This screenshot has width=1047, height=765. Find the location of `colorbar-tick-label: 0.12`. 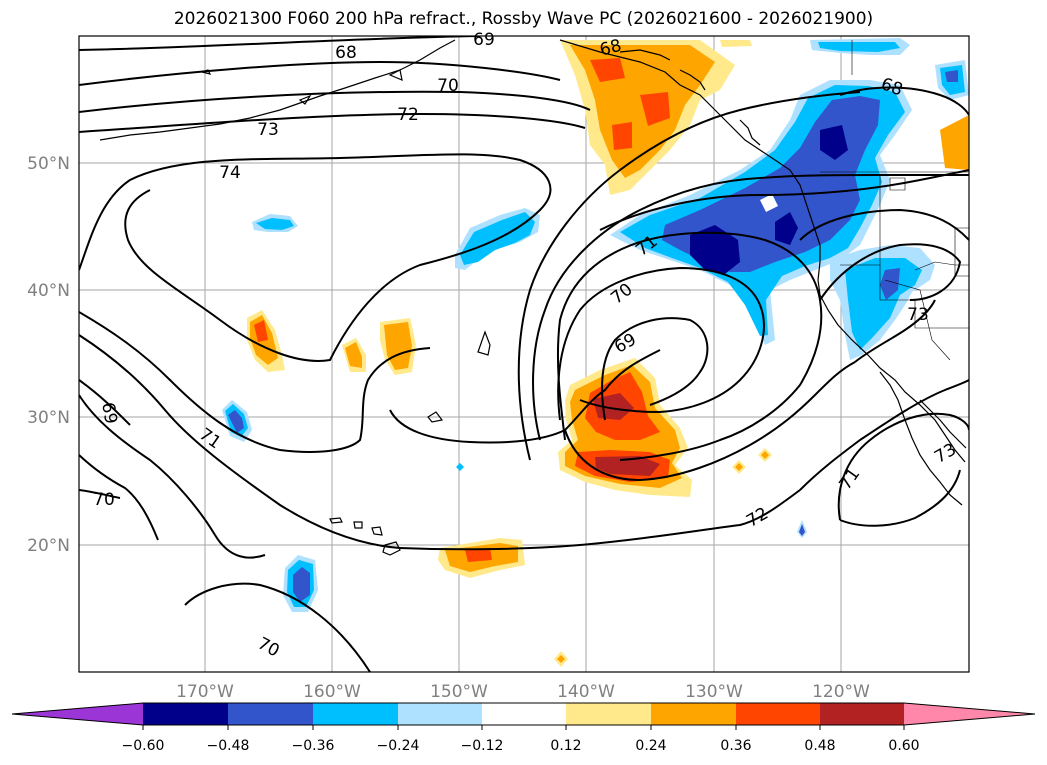

colorbar-tick-label: 0.12 is located at coordinates (565, 746).